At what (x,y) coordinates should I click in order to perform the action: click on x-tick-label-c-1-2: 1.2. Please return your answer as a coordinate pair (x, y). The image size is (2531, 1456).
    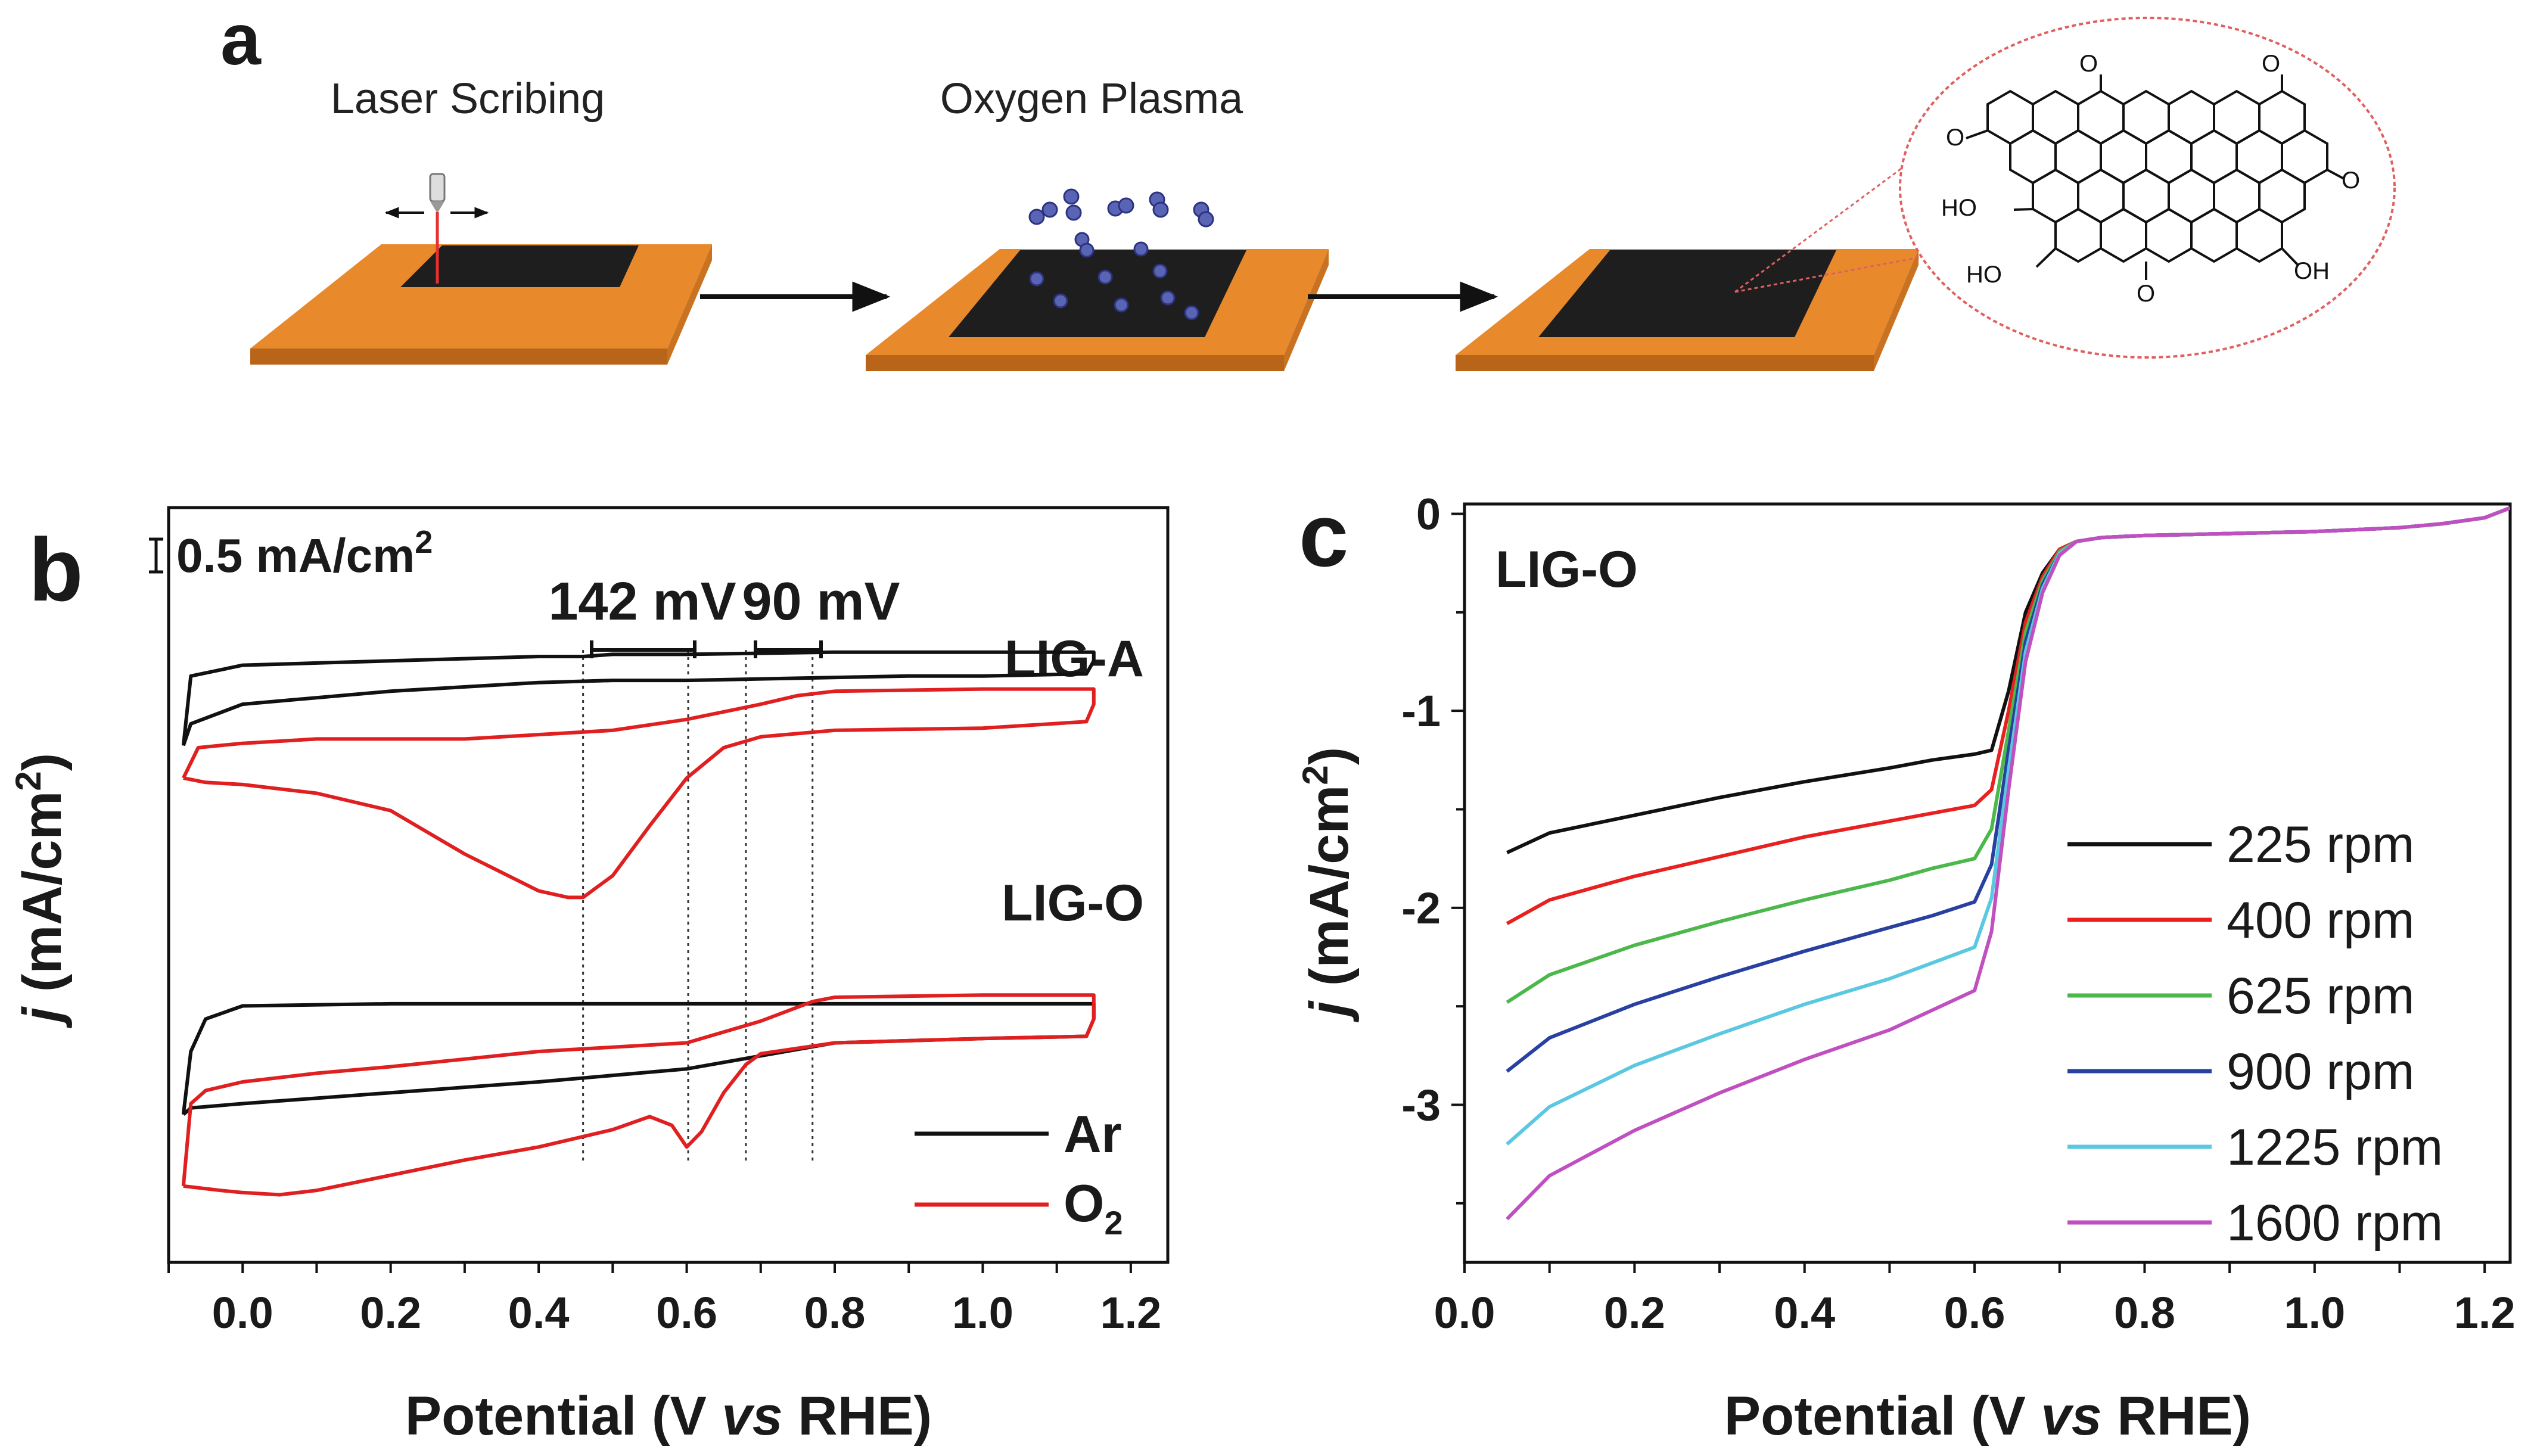
    Looking at the image, I should click on (2485, 1312).